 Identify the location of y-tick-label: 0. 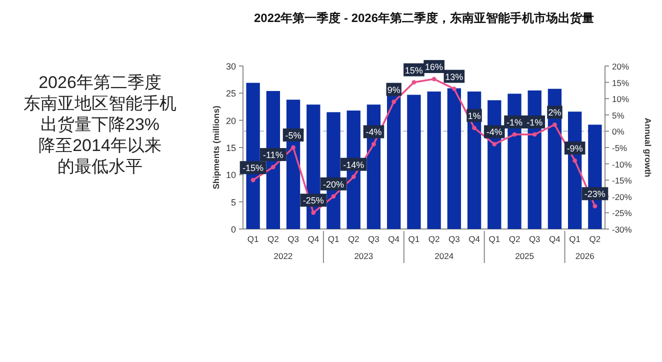
(233, 229).